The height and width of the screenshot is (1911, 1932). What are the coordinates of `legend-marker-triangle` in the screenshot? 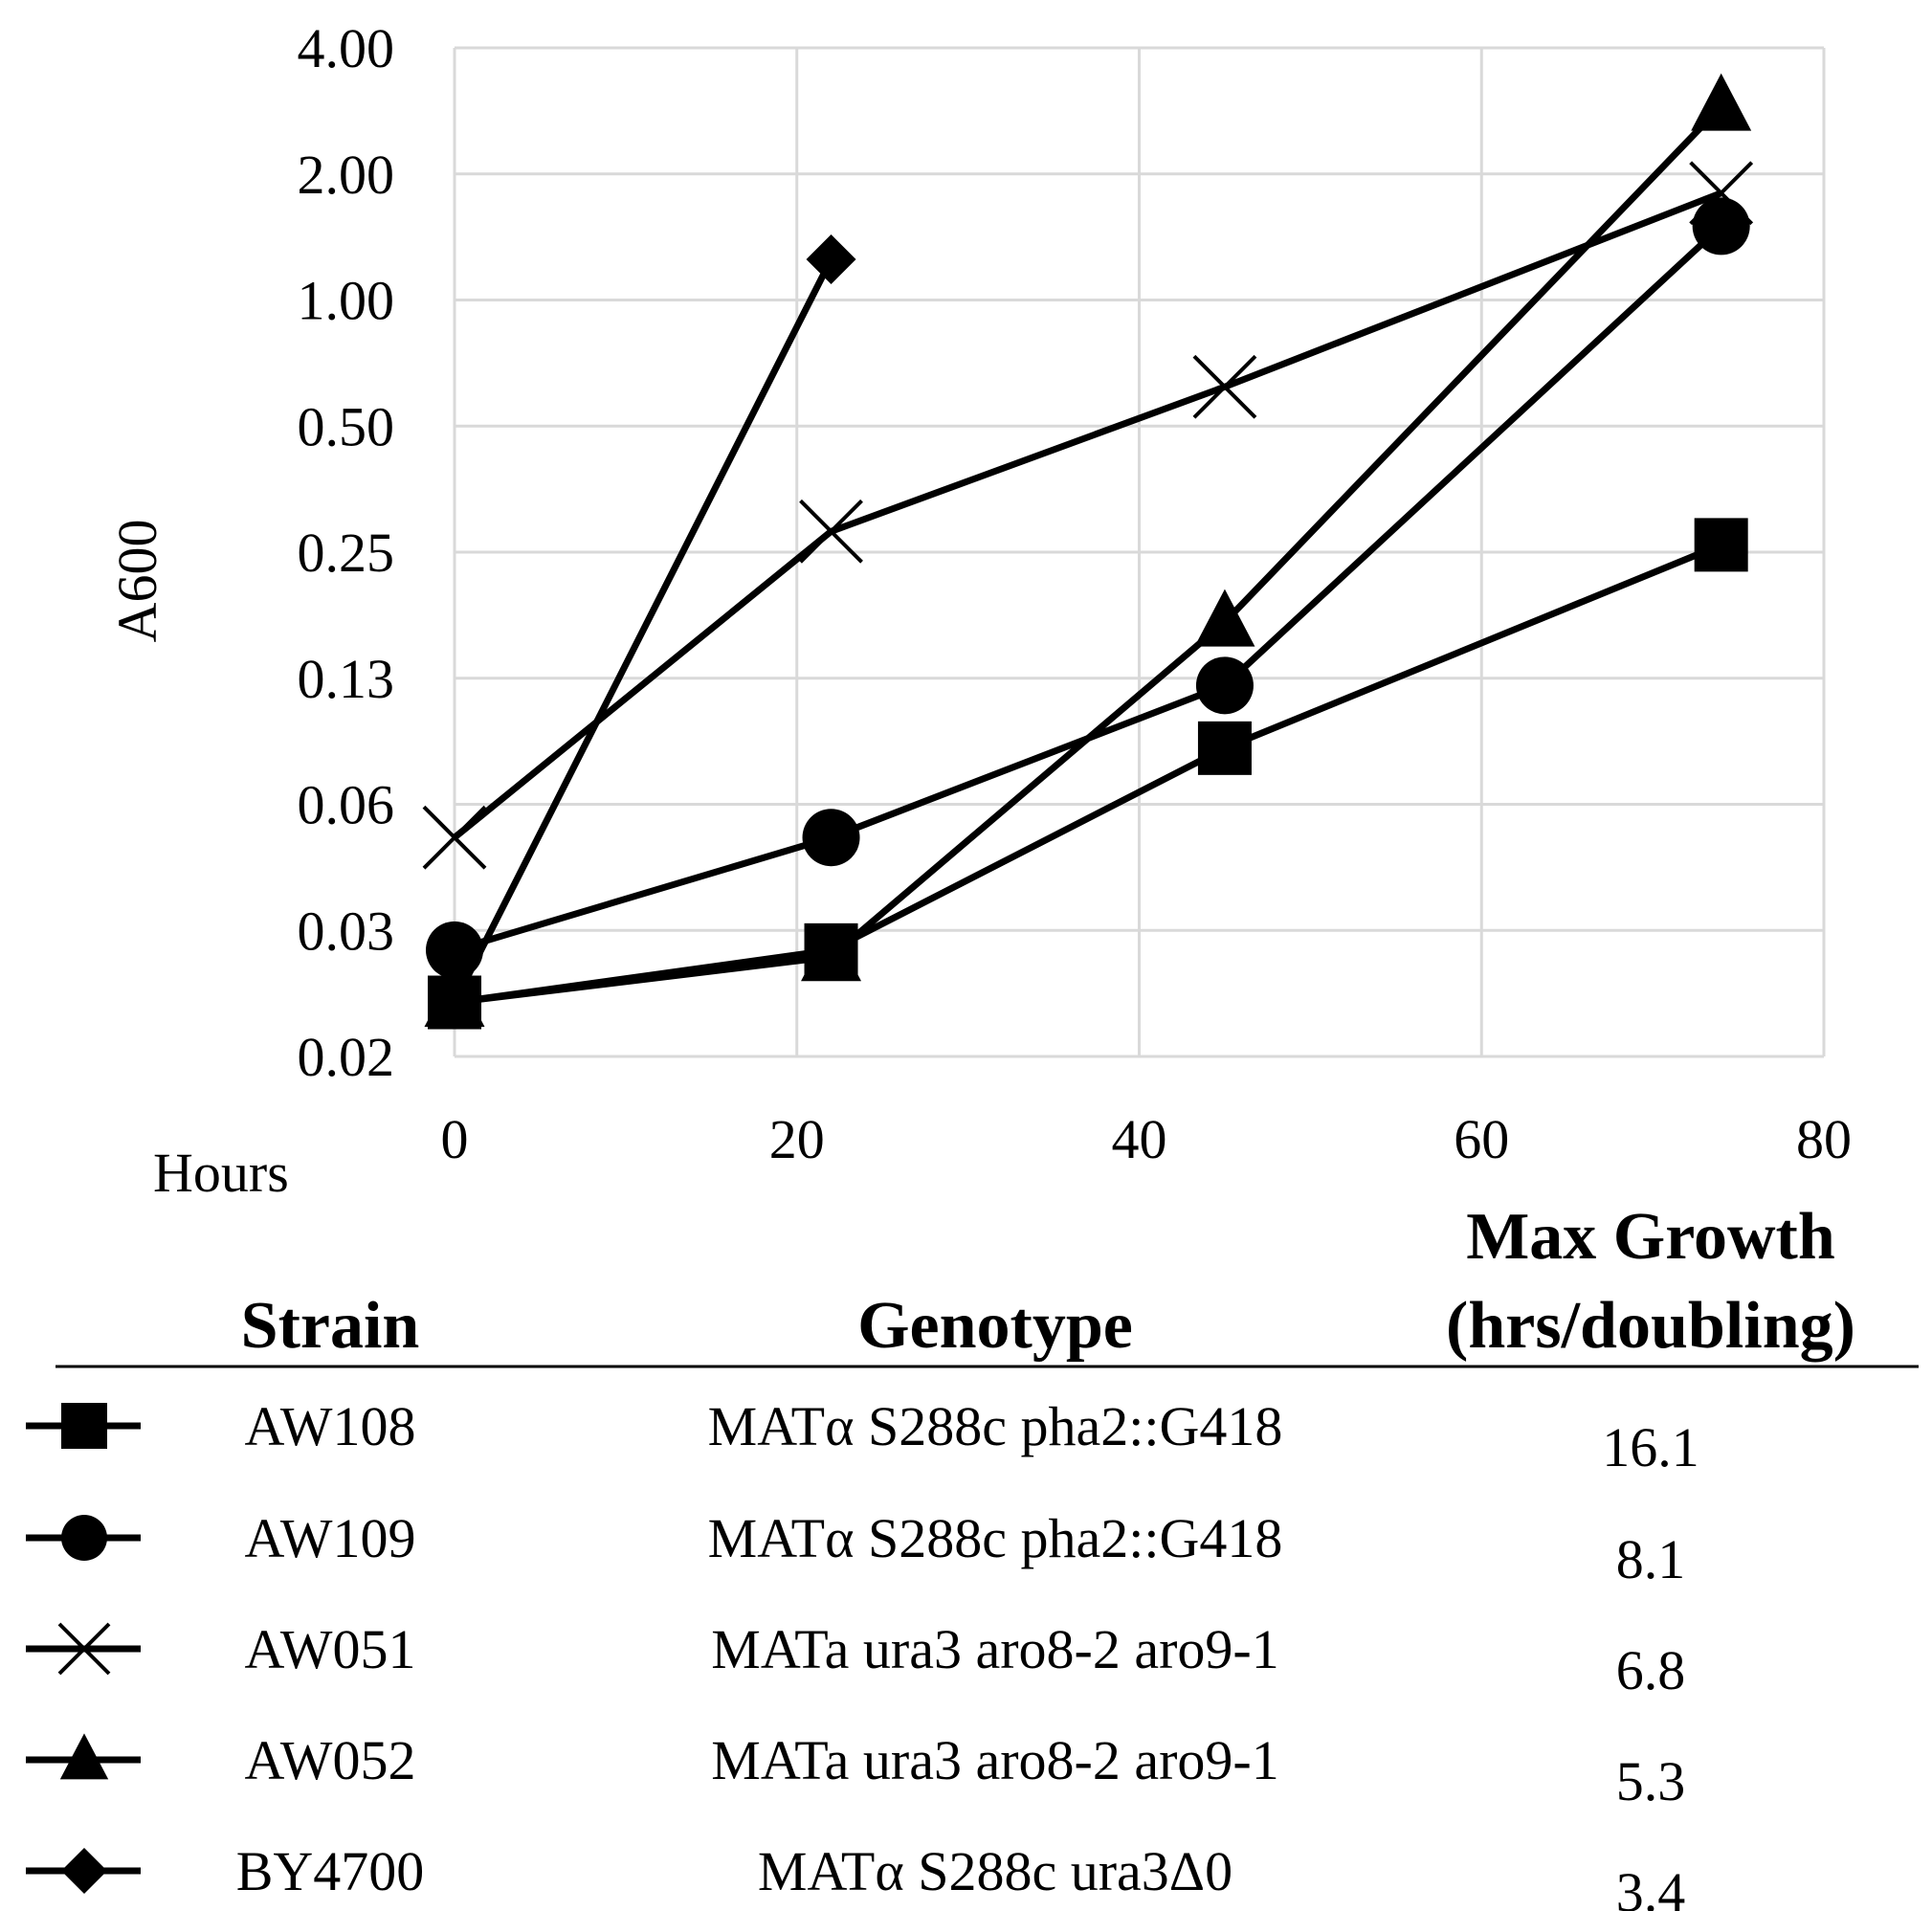 It's located at (84, 1756).